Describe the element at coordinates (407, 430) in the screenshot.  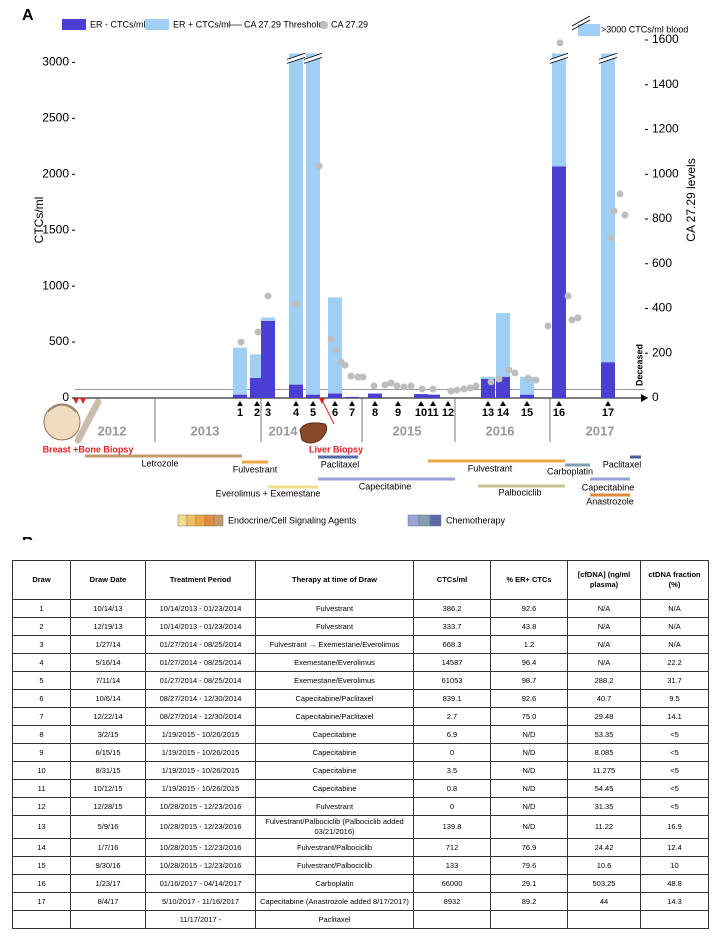
I see `period-label: 2015` at that location.